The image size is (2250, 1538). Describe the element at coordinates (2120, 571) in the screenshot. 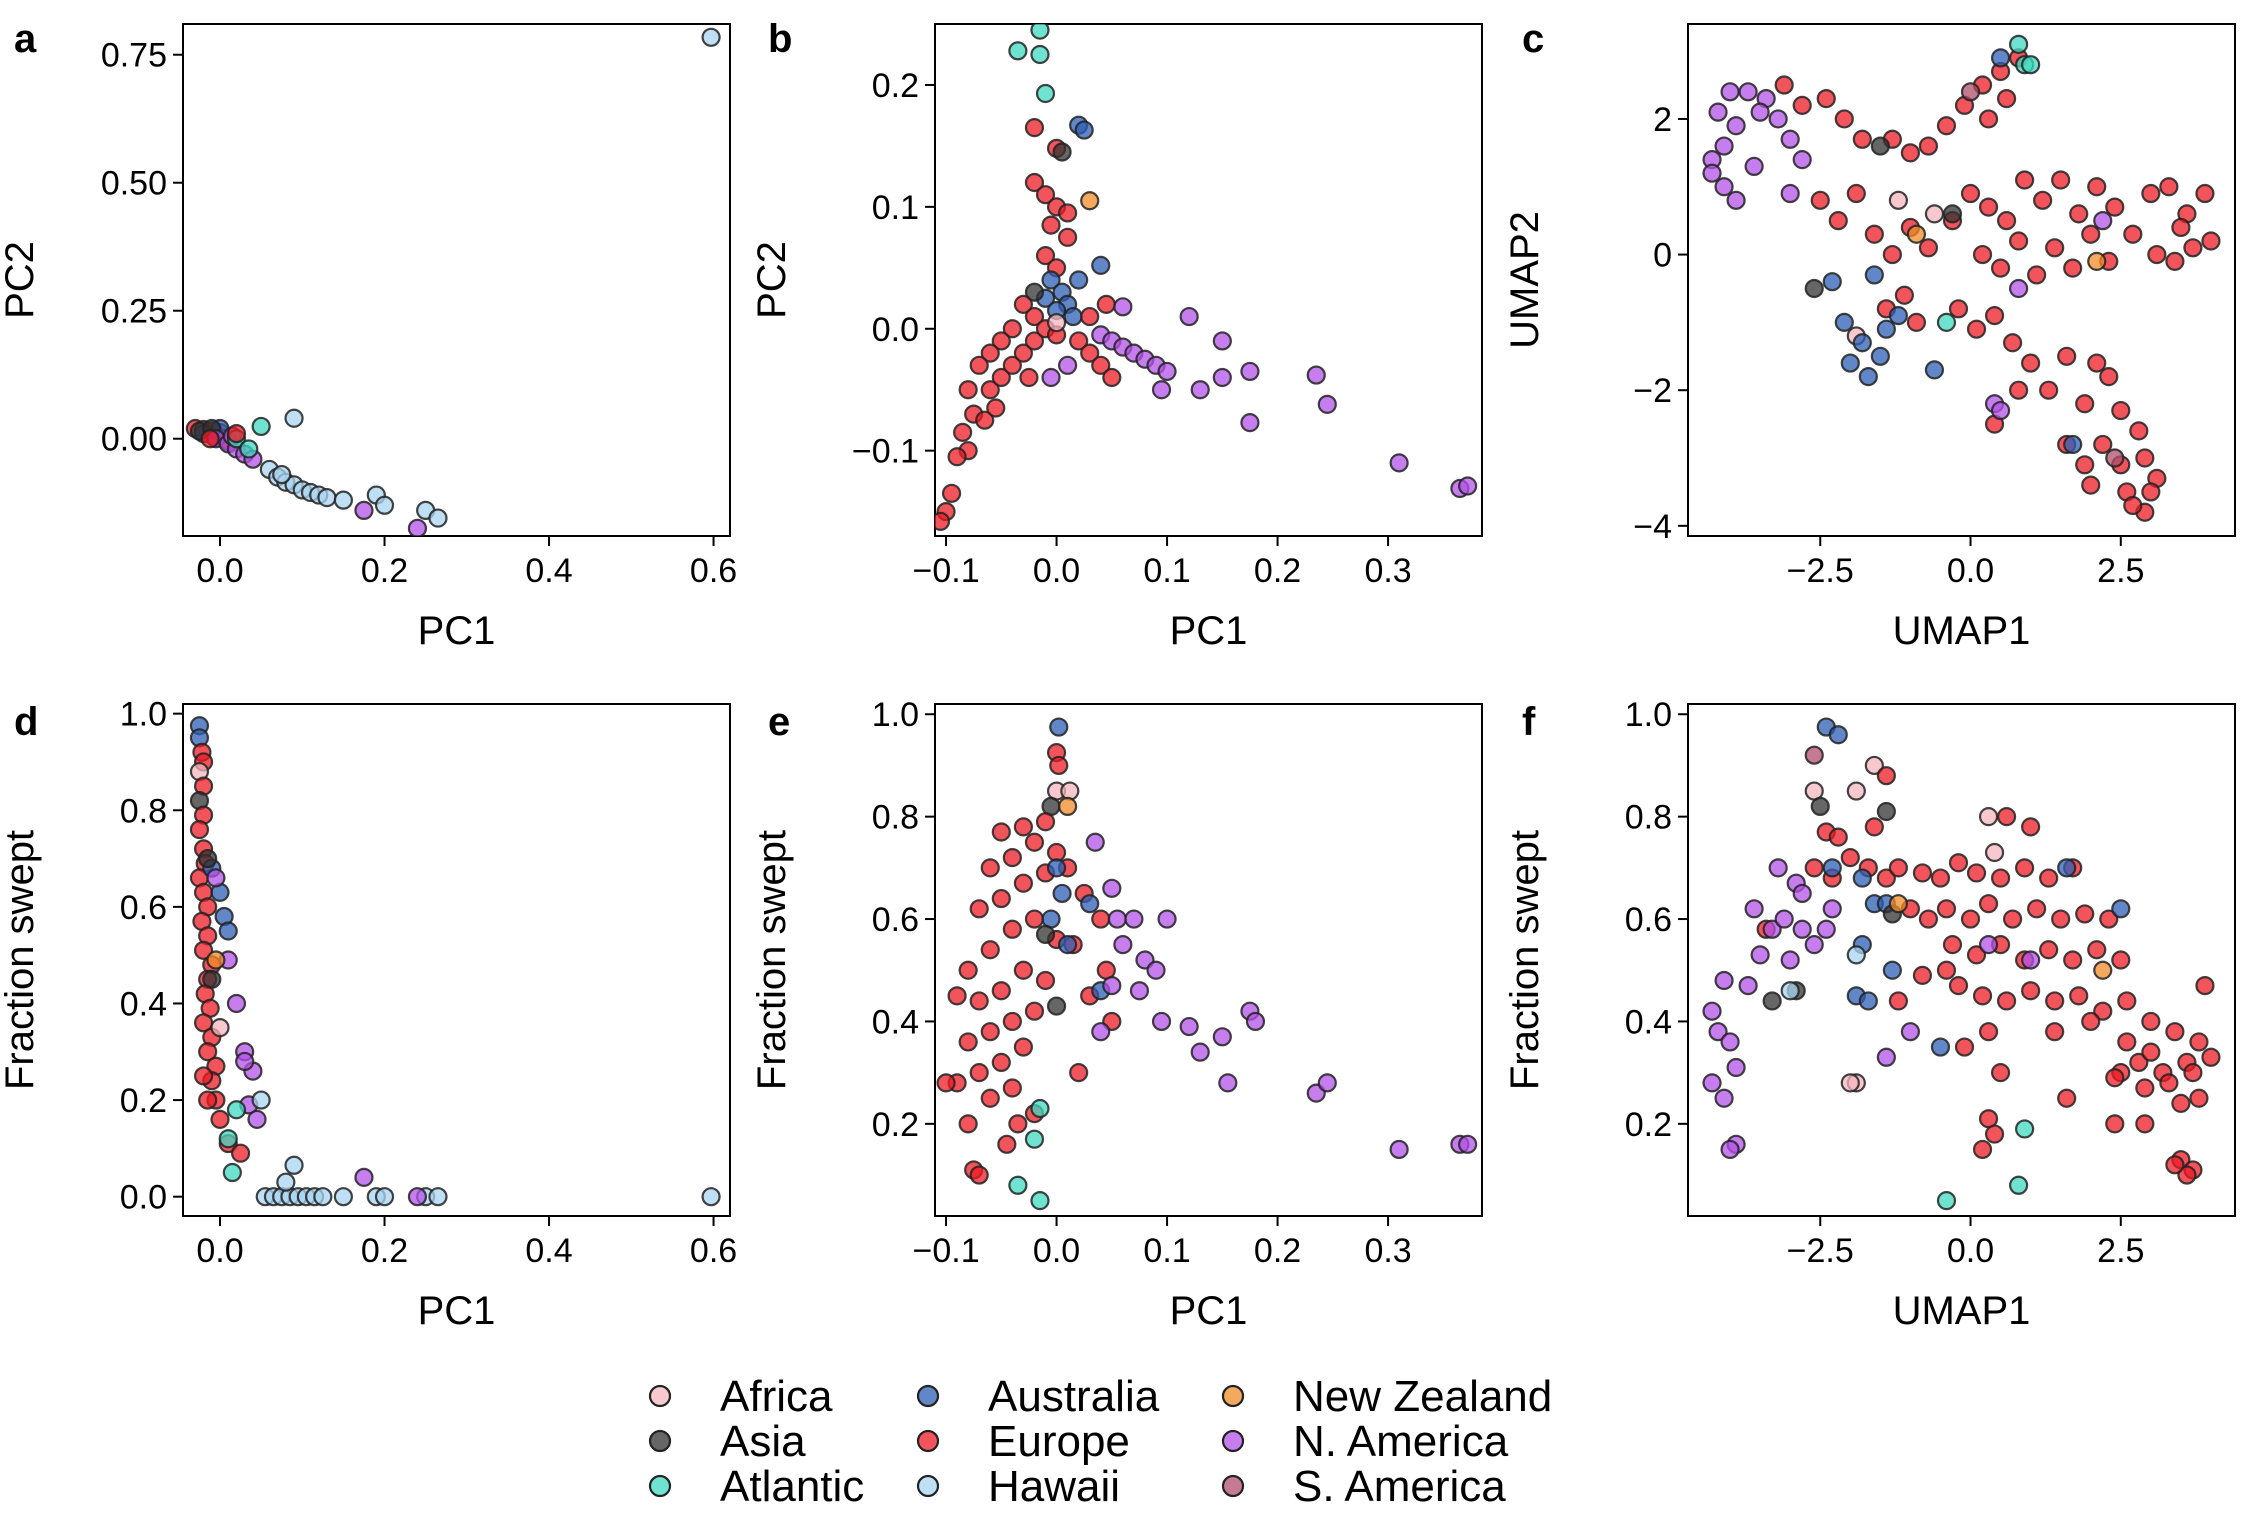

I see `x-tick-label: 2.5` at that location.